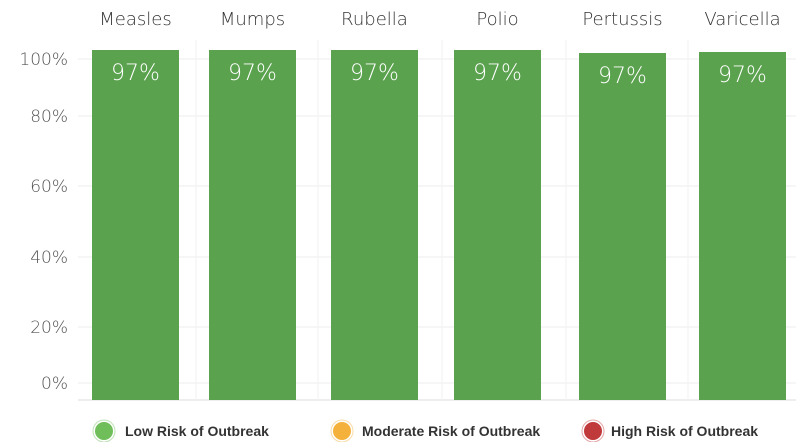 The height and width of the screenshot is (442, 796). Describe the element at coordinates (135, 19) in the screenshot. I see `category-label: Measles` at that location.